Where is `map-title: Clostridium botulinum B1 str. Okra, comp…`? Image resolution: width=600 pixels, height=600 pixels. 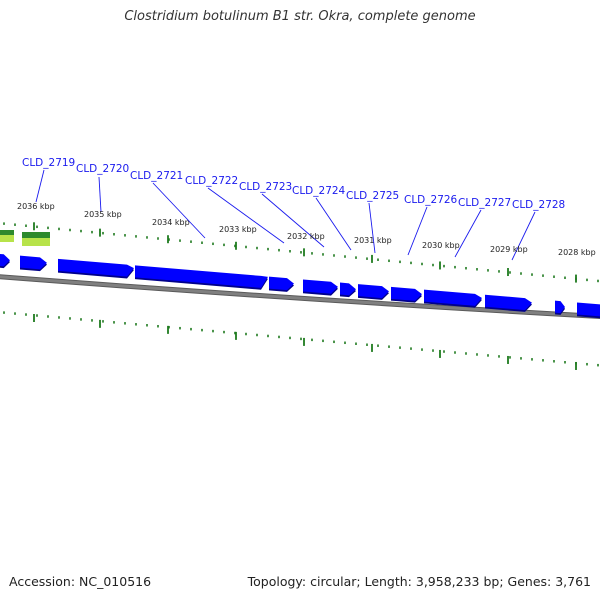
map-title: Clostridium botulinum B1 str. Okra, comp… is located at coordinates (300, 16).